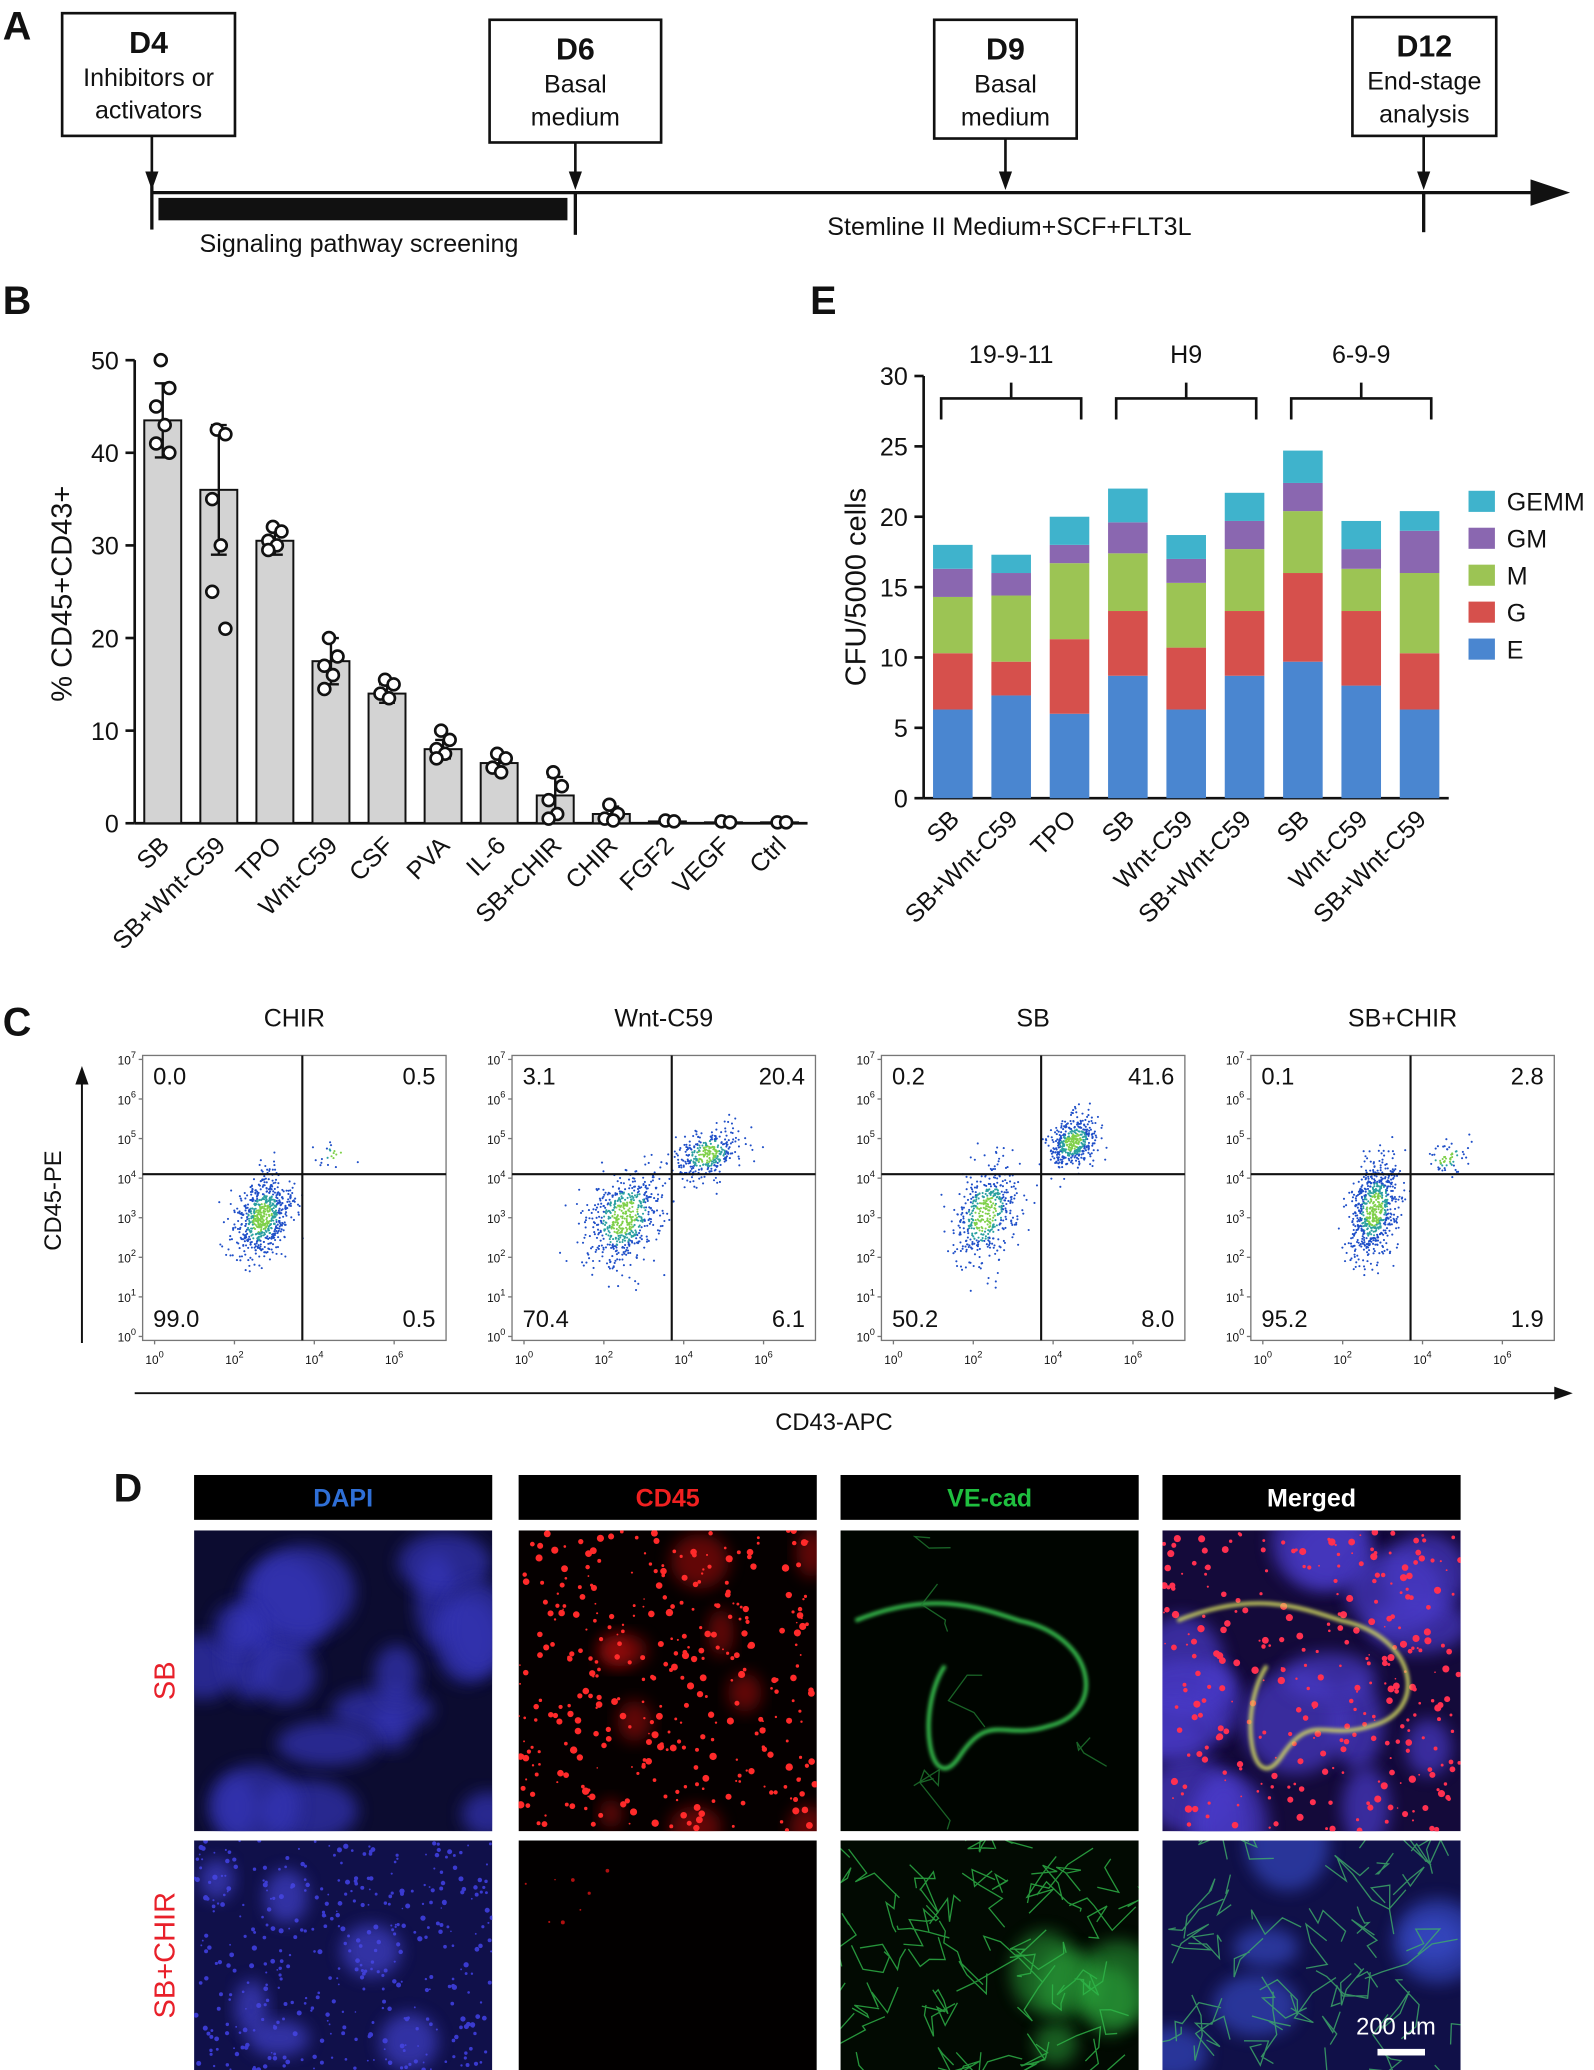  I want to click on medium-label: Stemline II Medium+SCF+FLT3L, so click(1009, 227).